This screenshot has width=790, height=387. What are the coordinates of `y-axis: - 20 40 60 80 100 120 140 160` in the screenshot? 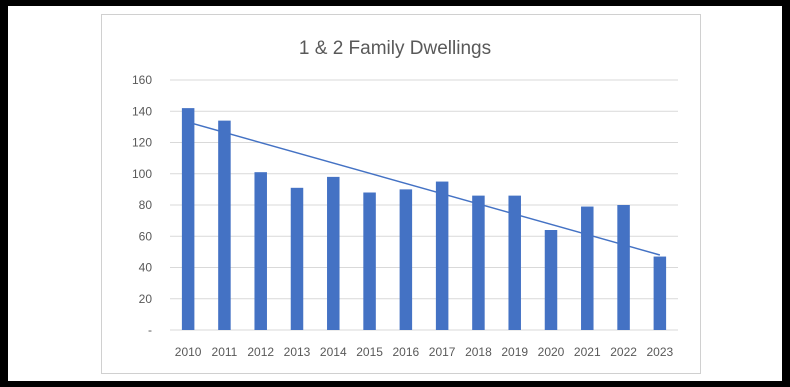 It's located at (142, 205).